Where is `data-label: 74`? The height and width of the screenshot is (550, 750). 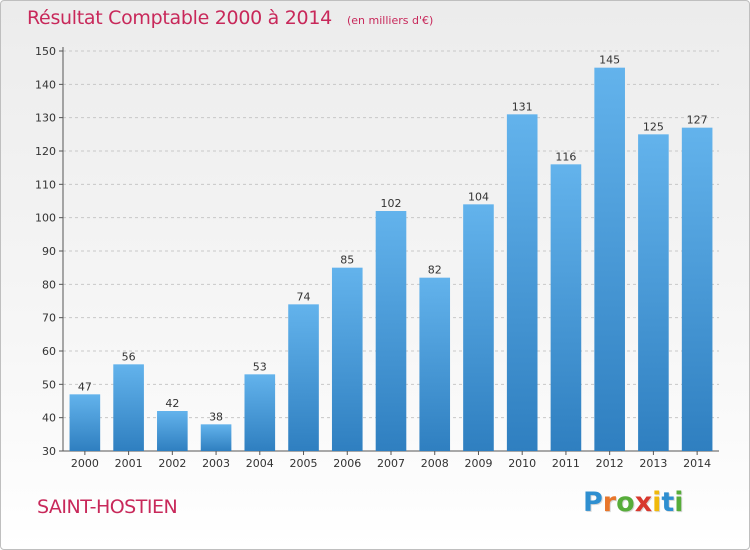
data-label: 74 is located at coordinates (304, 296).